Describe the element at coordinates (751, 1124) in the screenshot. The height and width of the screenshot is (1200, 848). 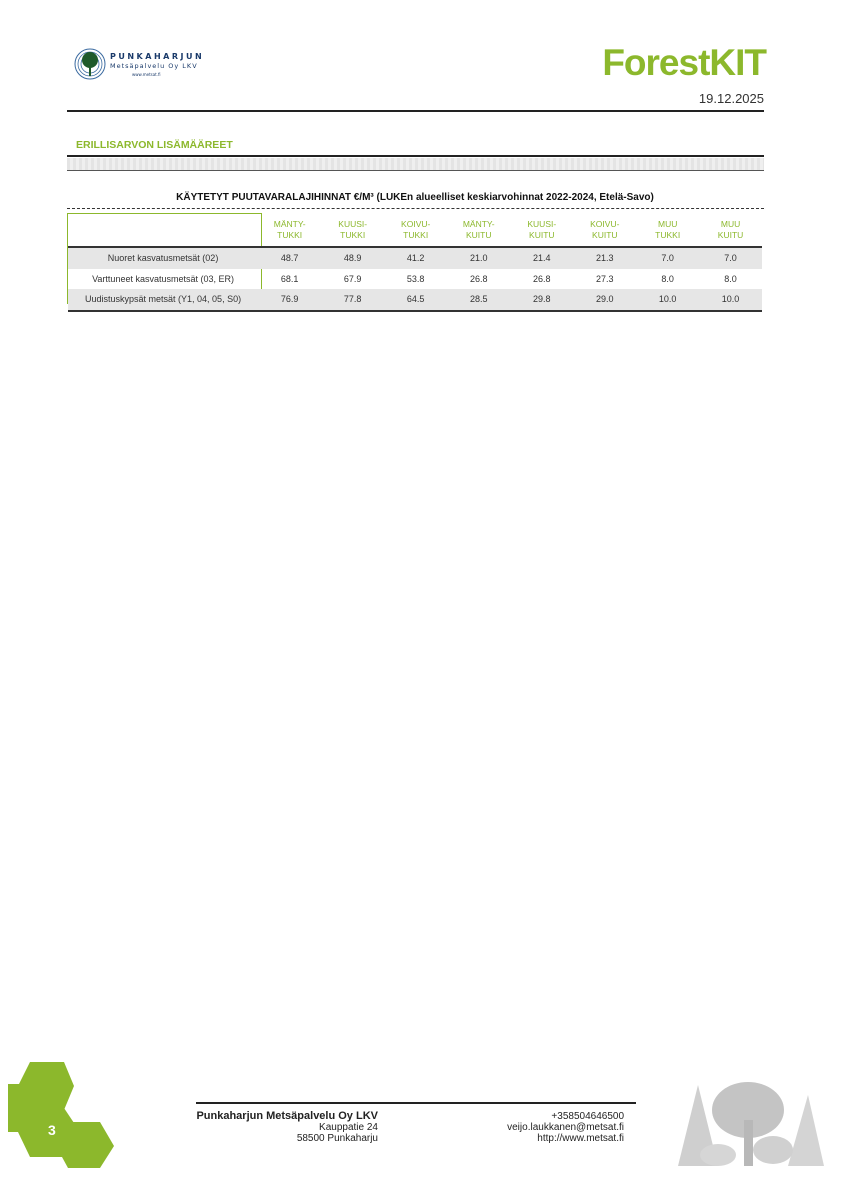
I see `forest-illustration-icon` at that location.